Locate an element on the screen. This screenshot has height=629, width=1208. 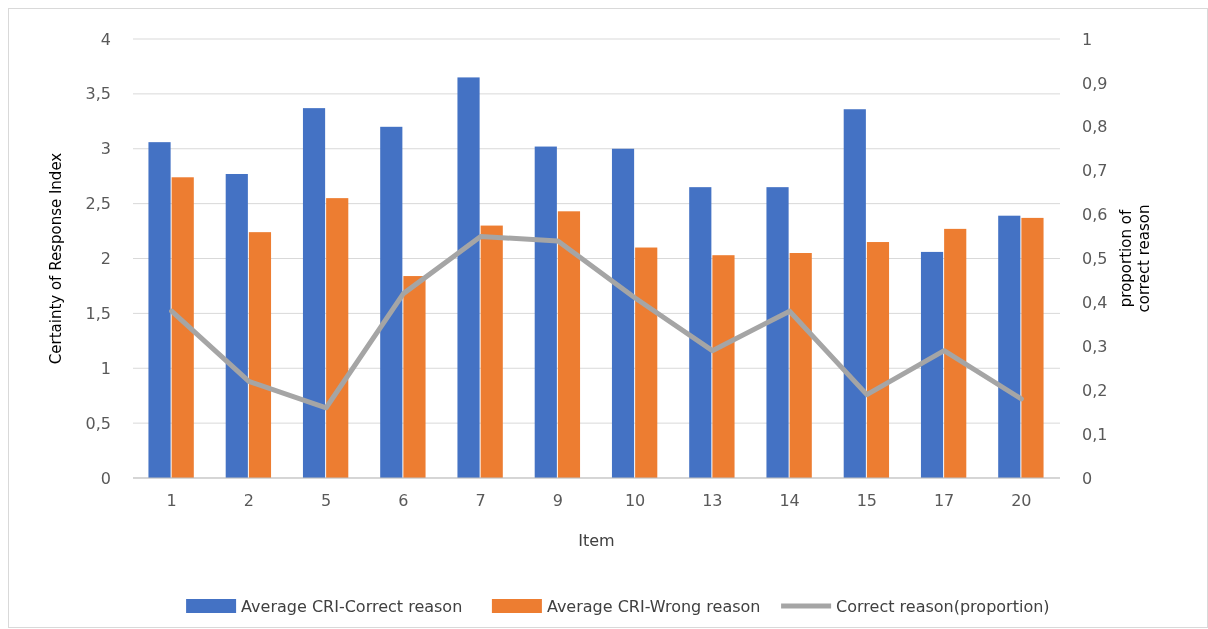
y-tick-label: 4 is located at coordinates (105, 39).